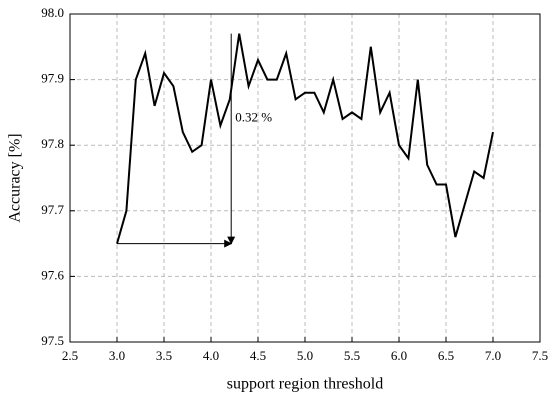 This screenshot has height=403, width=550. What do you see at coordinates (258, 355) in the screenshot?
I see `x-tick-label: 4.5` at bounding box center [258, 355].